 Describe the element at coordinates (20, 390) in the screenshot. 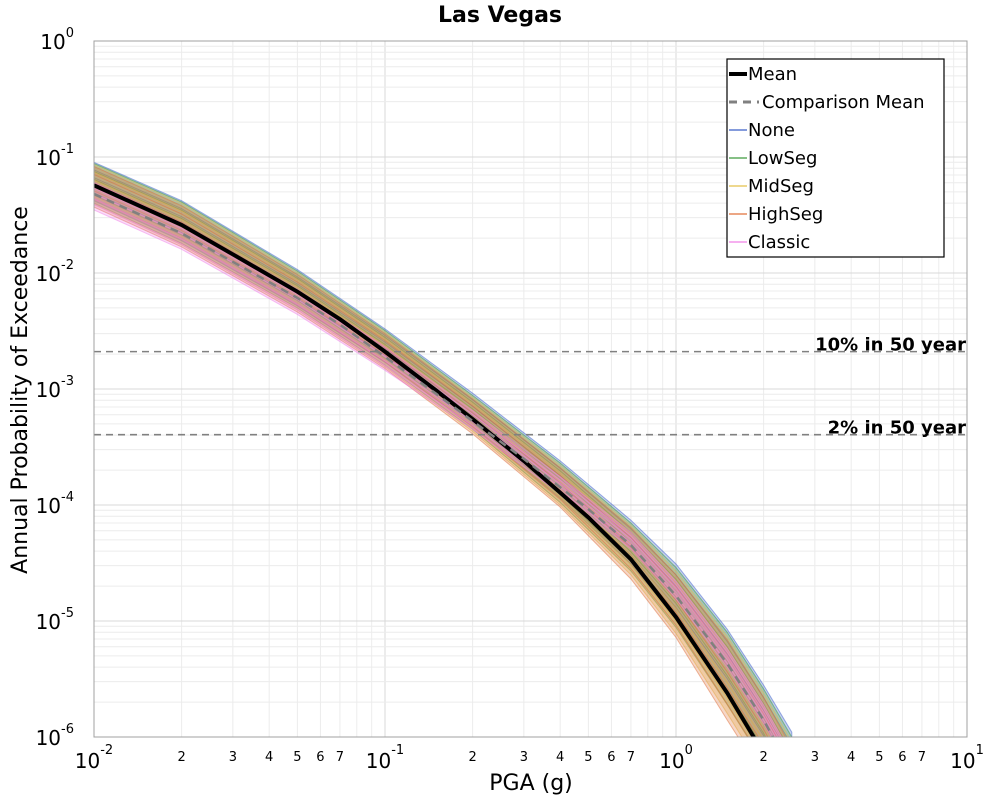

I see `y-axis-label: Annual Probability of Exceedance` at that location.